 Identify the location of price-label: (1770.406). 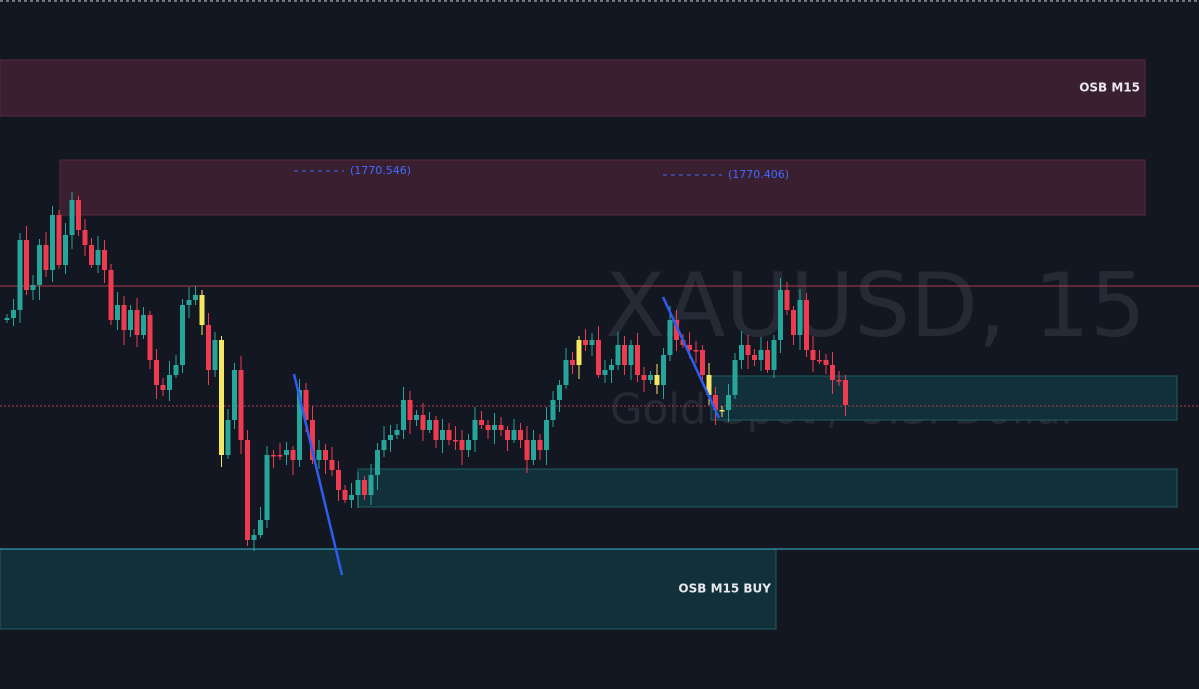
(758, 174).